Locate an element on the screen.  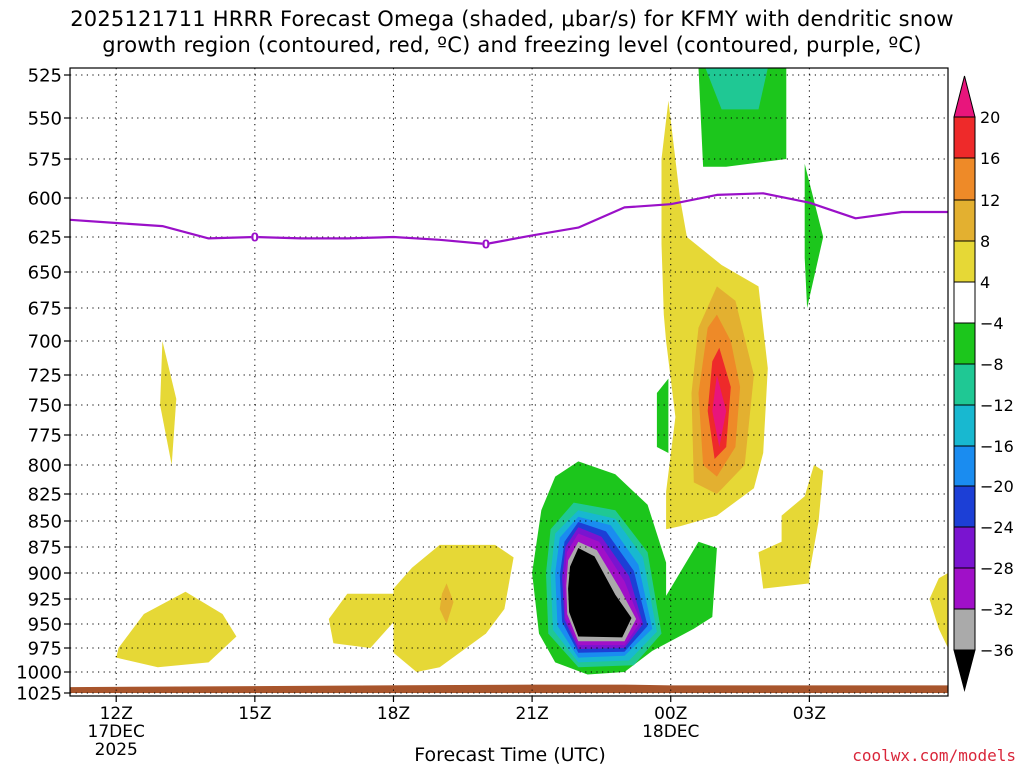
y-tick-label: 700 is located at coordinates (45, 342).